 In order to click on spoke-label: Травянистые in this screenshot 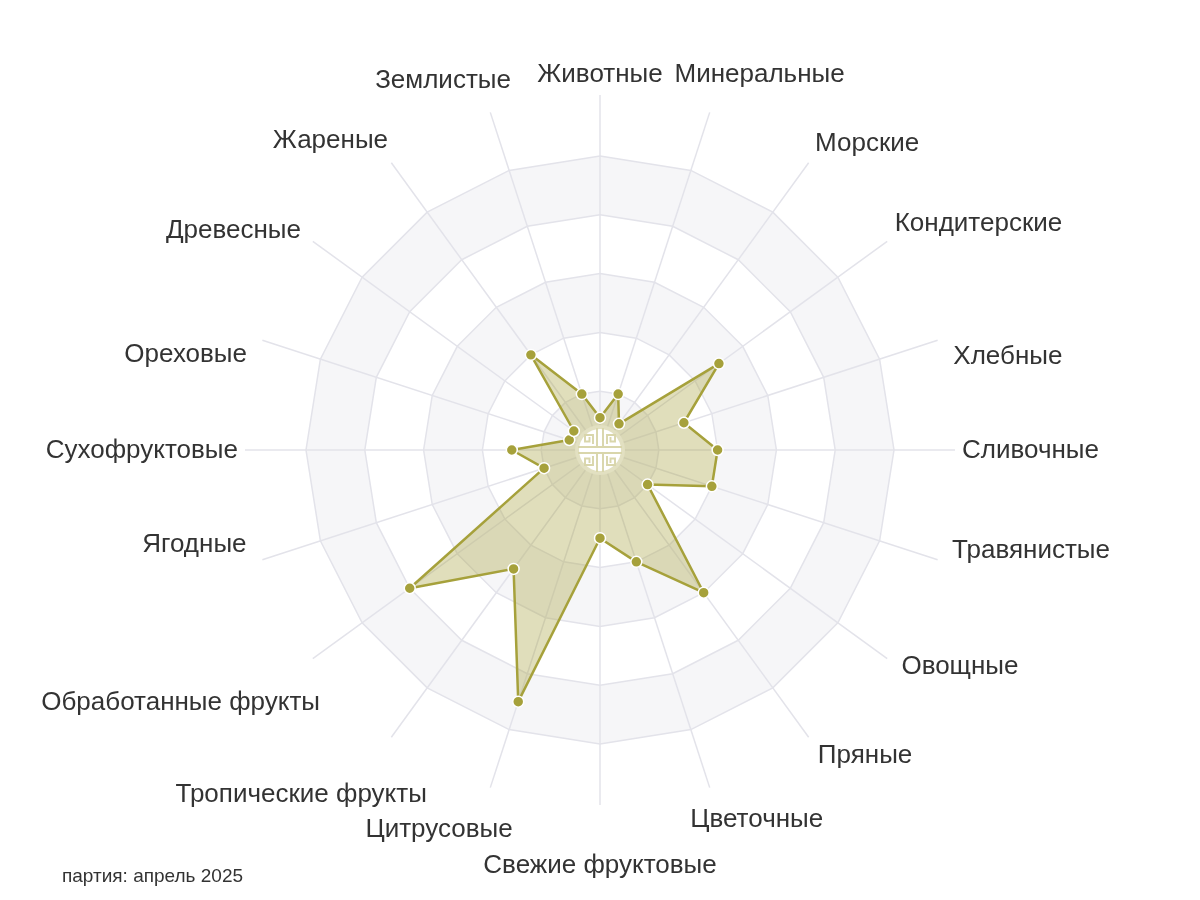, I will do `click(1031, 548)`.